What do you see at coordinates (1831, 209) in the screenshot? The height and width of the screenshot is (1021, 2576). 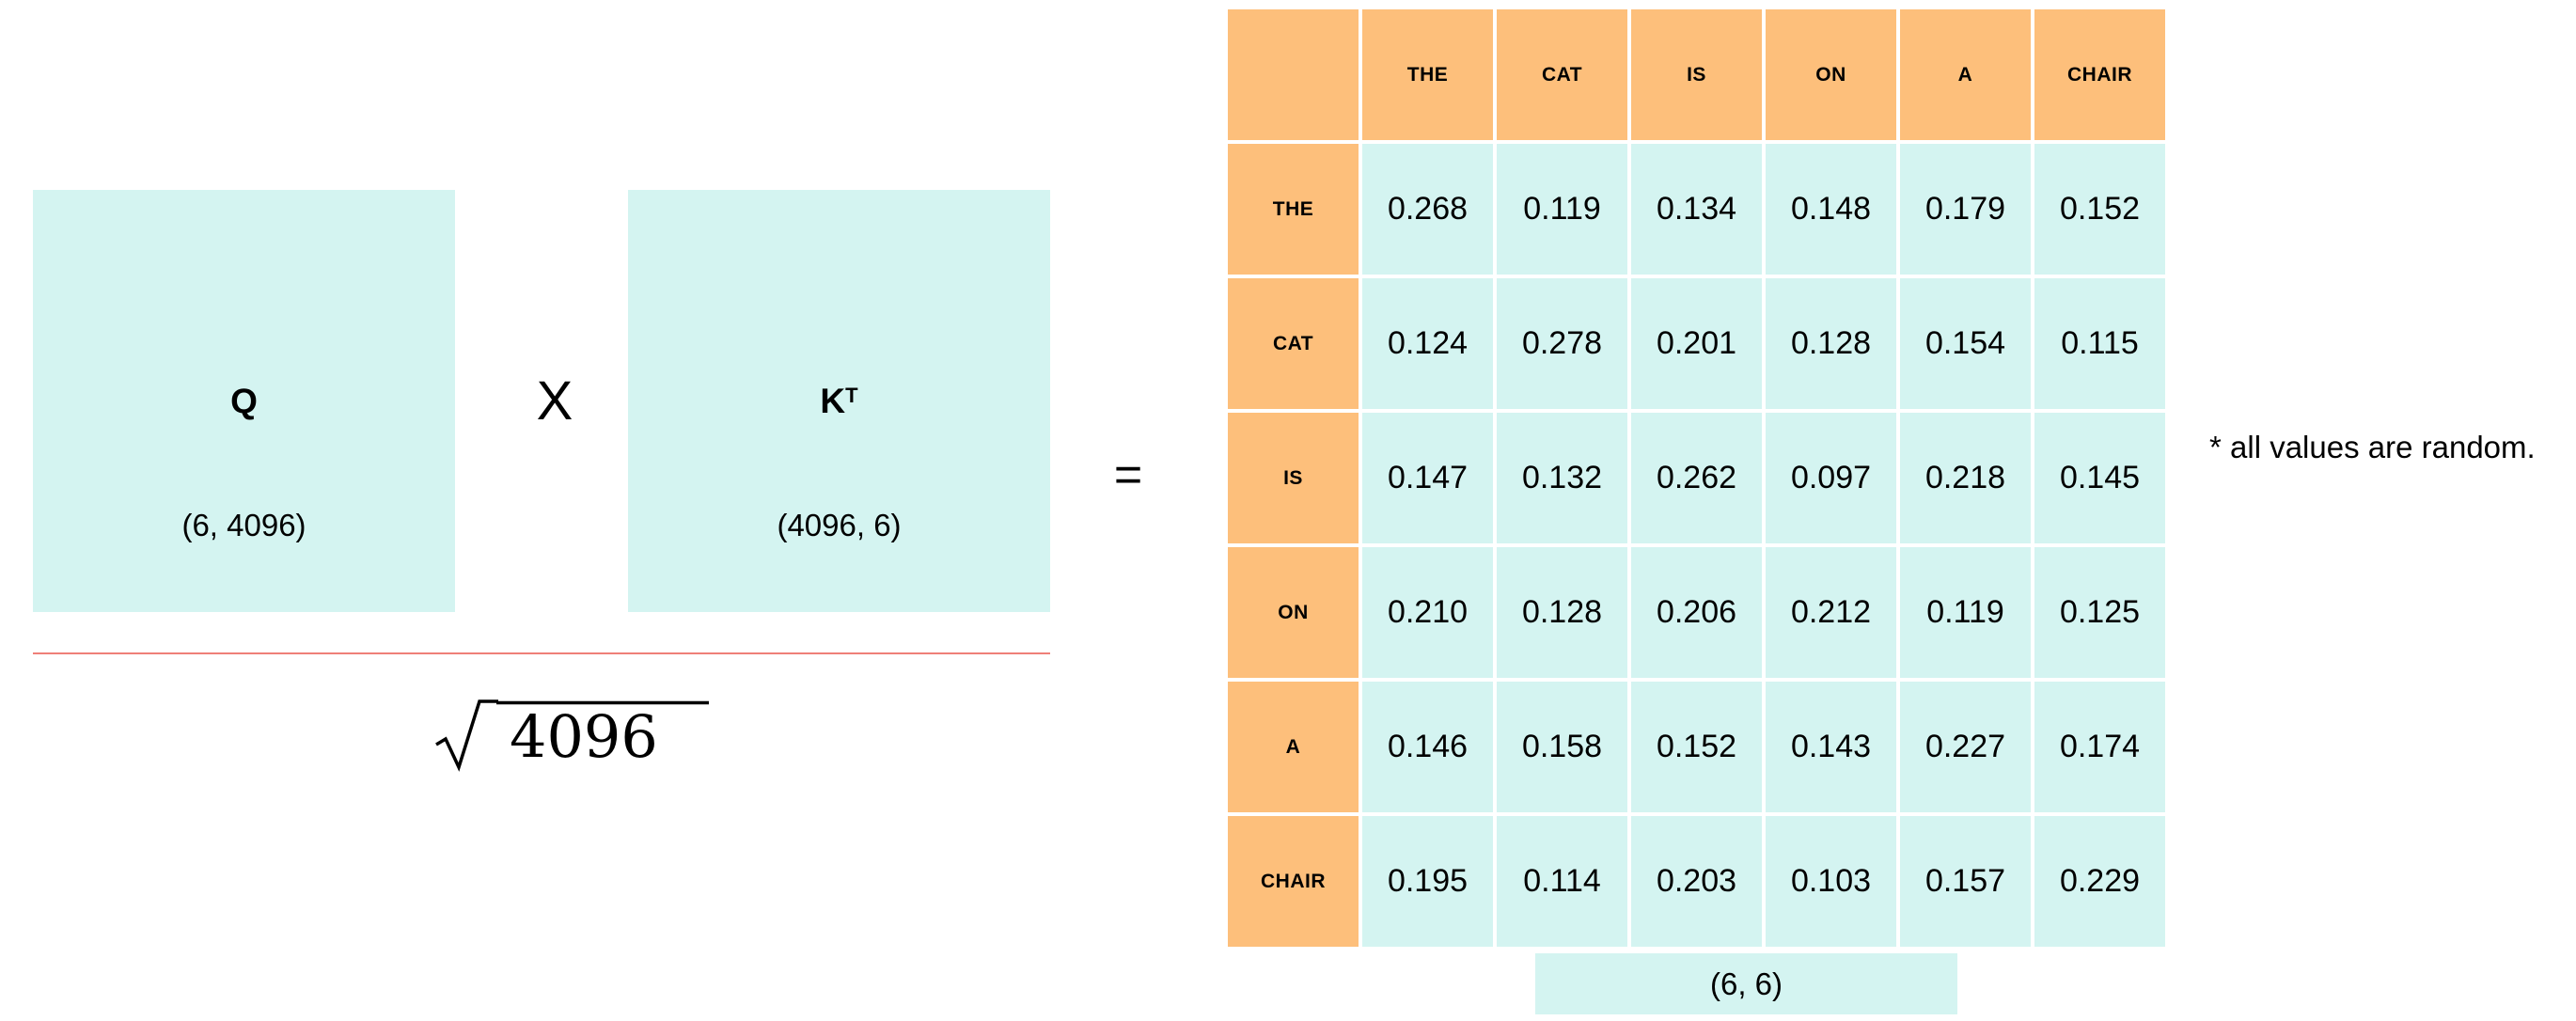 I see `score-cell: 0.148` at bounding box center [1831, 209].